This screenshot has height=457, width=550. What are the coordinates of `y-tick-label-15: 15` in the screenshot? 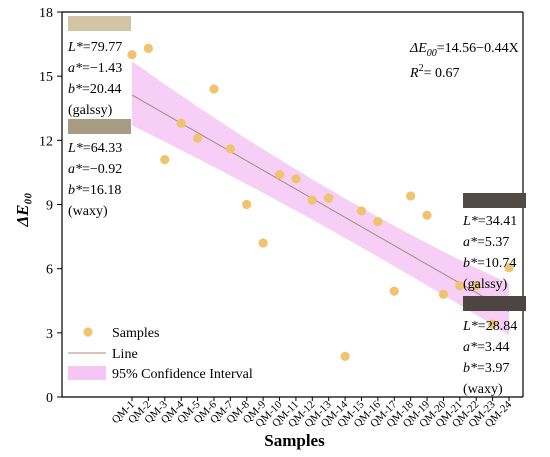 It's located at (46, 77).